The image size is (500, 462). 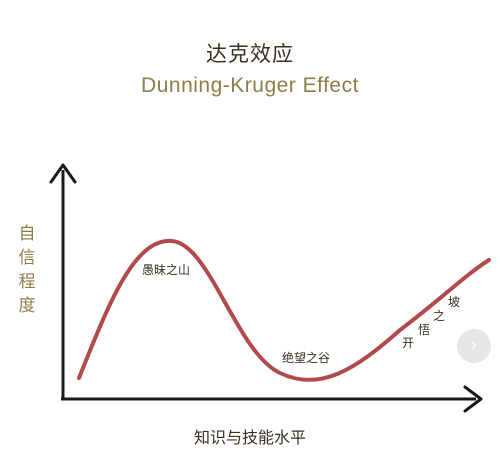 I want to click on y-axis-label: 自信程度, so click(x=27, y=270).